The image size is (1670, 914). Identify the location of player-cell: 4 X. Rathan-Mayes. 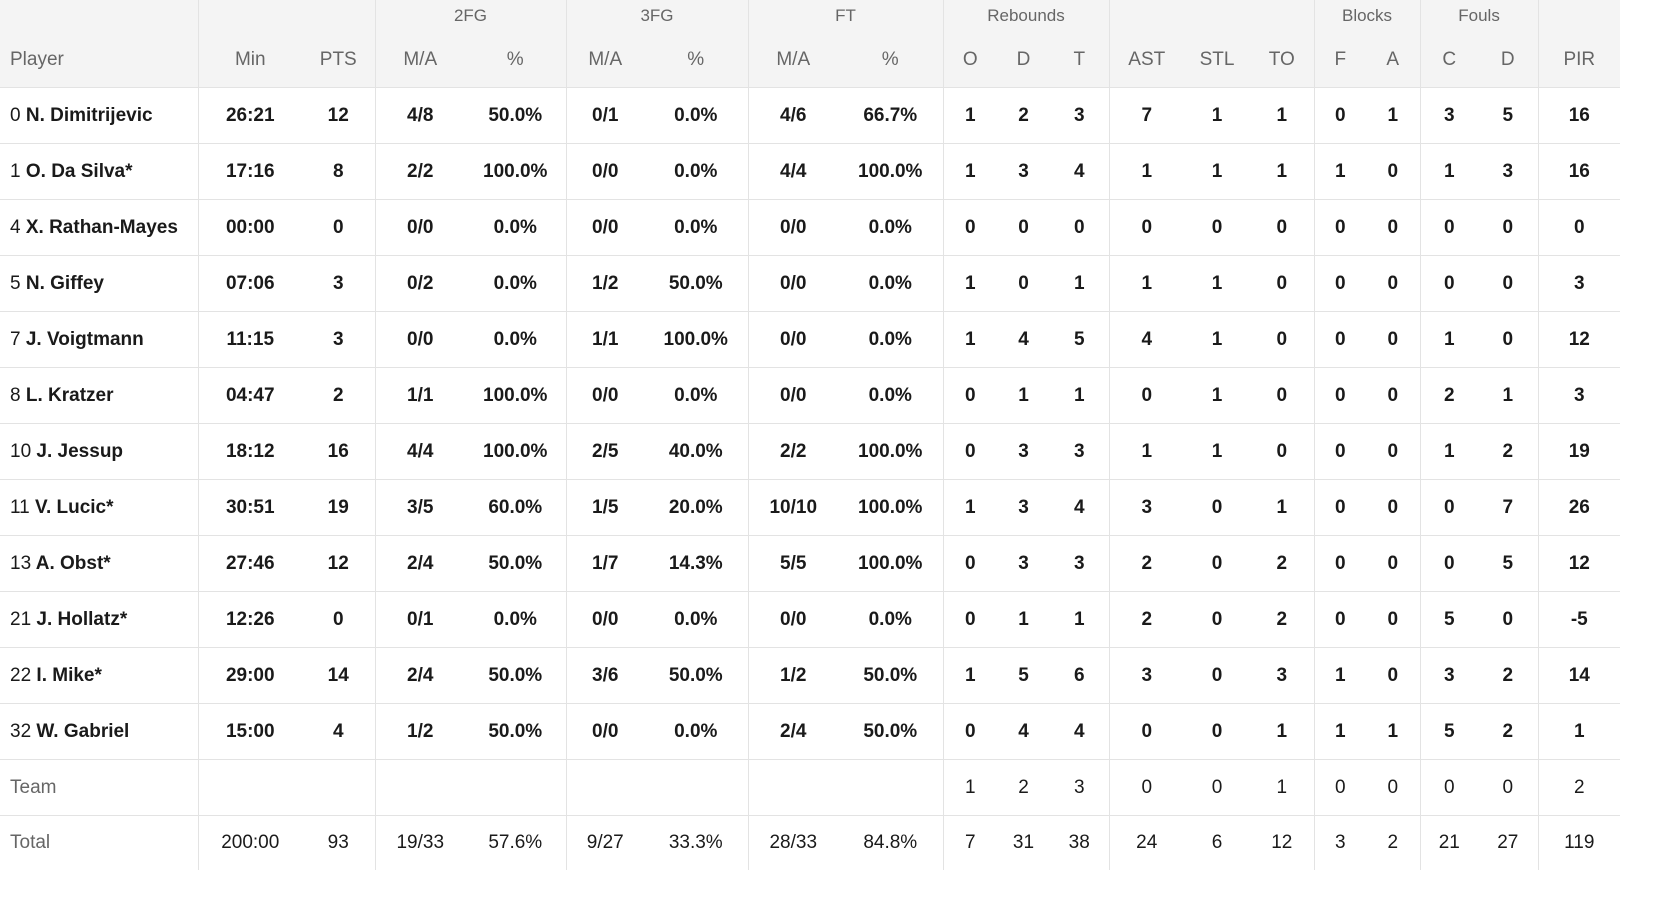
(99, 227).